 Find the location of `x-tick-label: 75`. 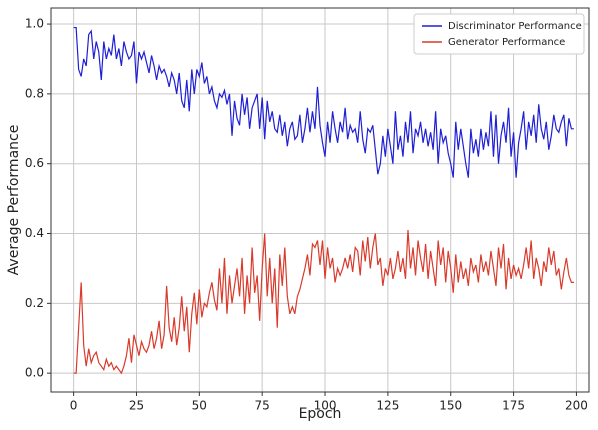

x-tick-label: 75 is located at coordinates (262, 406).